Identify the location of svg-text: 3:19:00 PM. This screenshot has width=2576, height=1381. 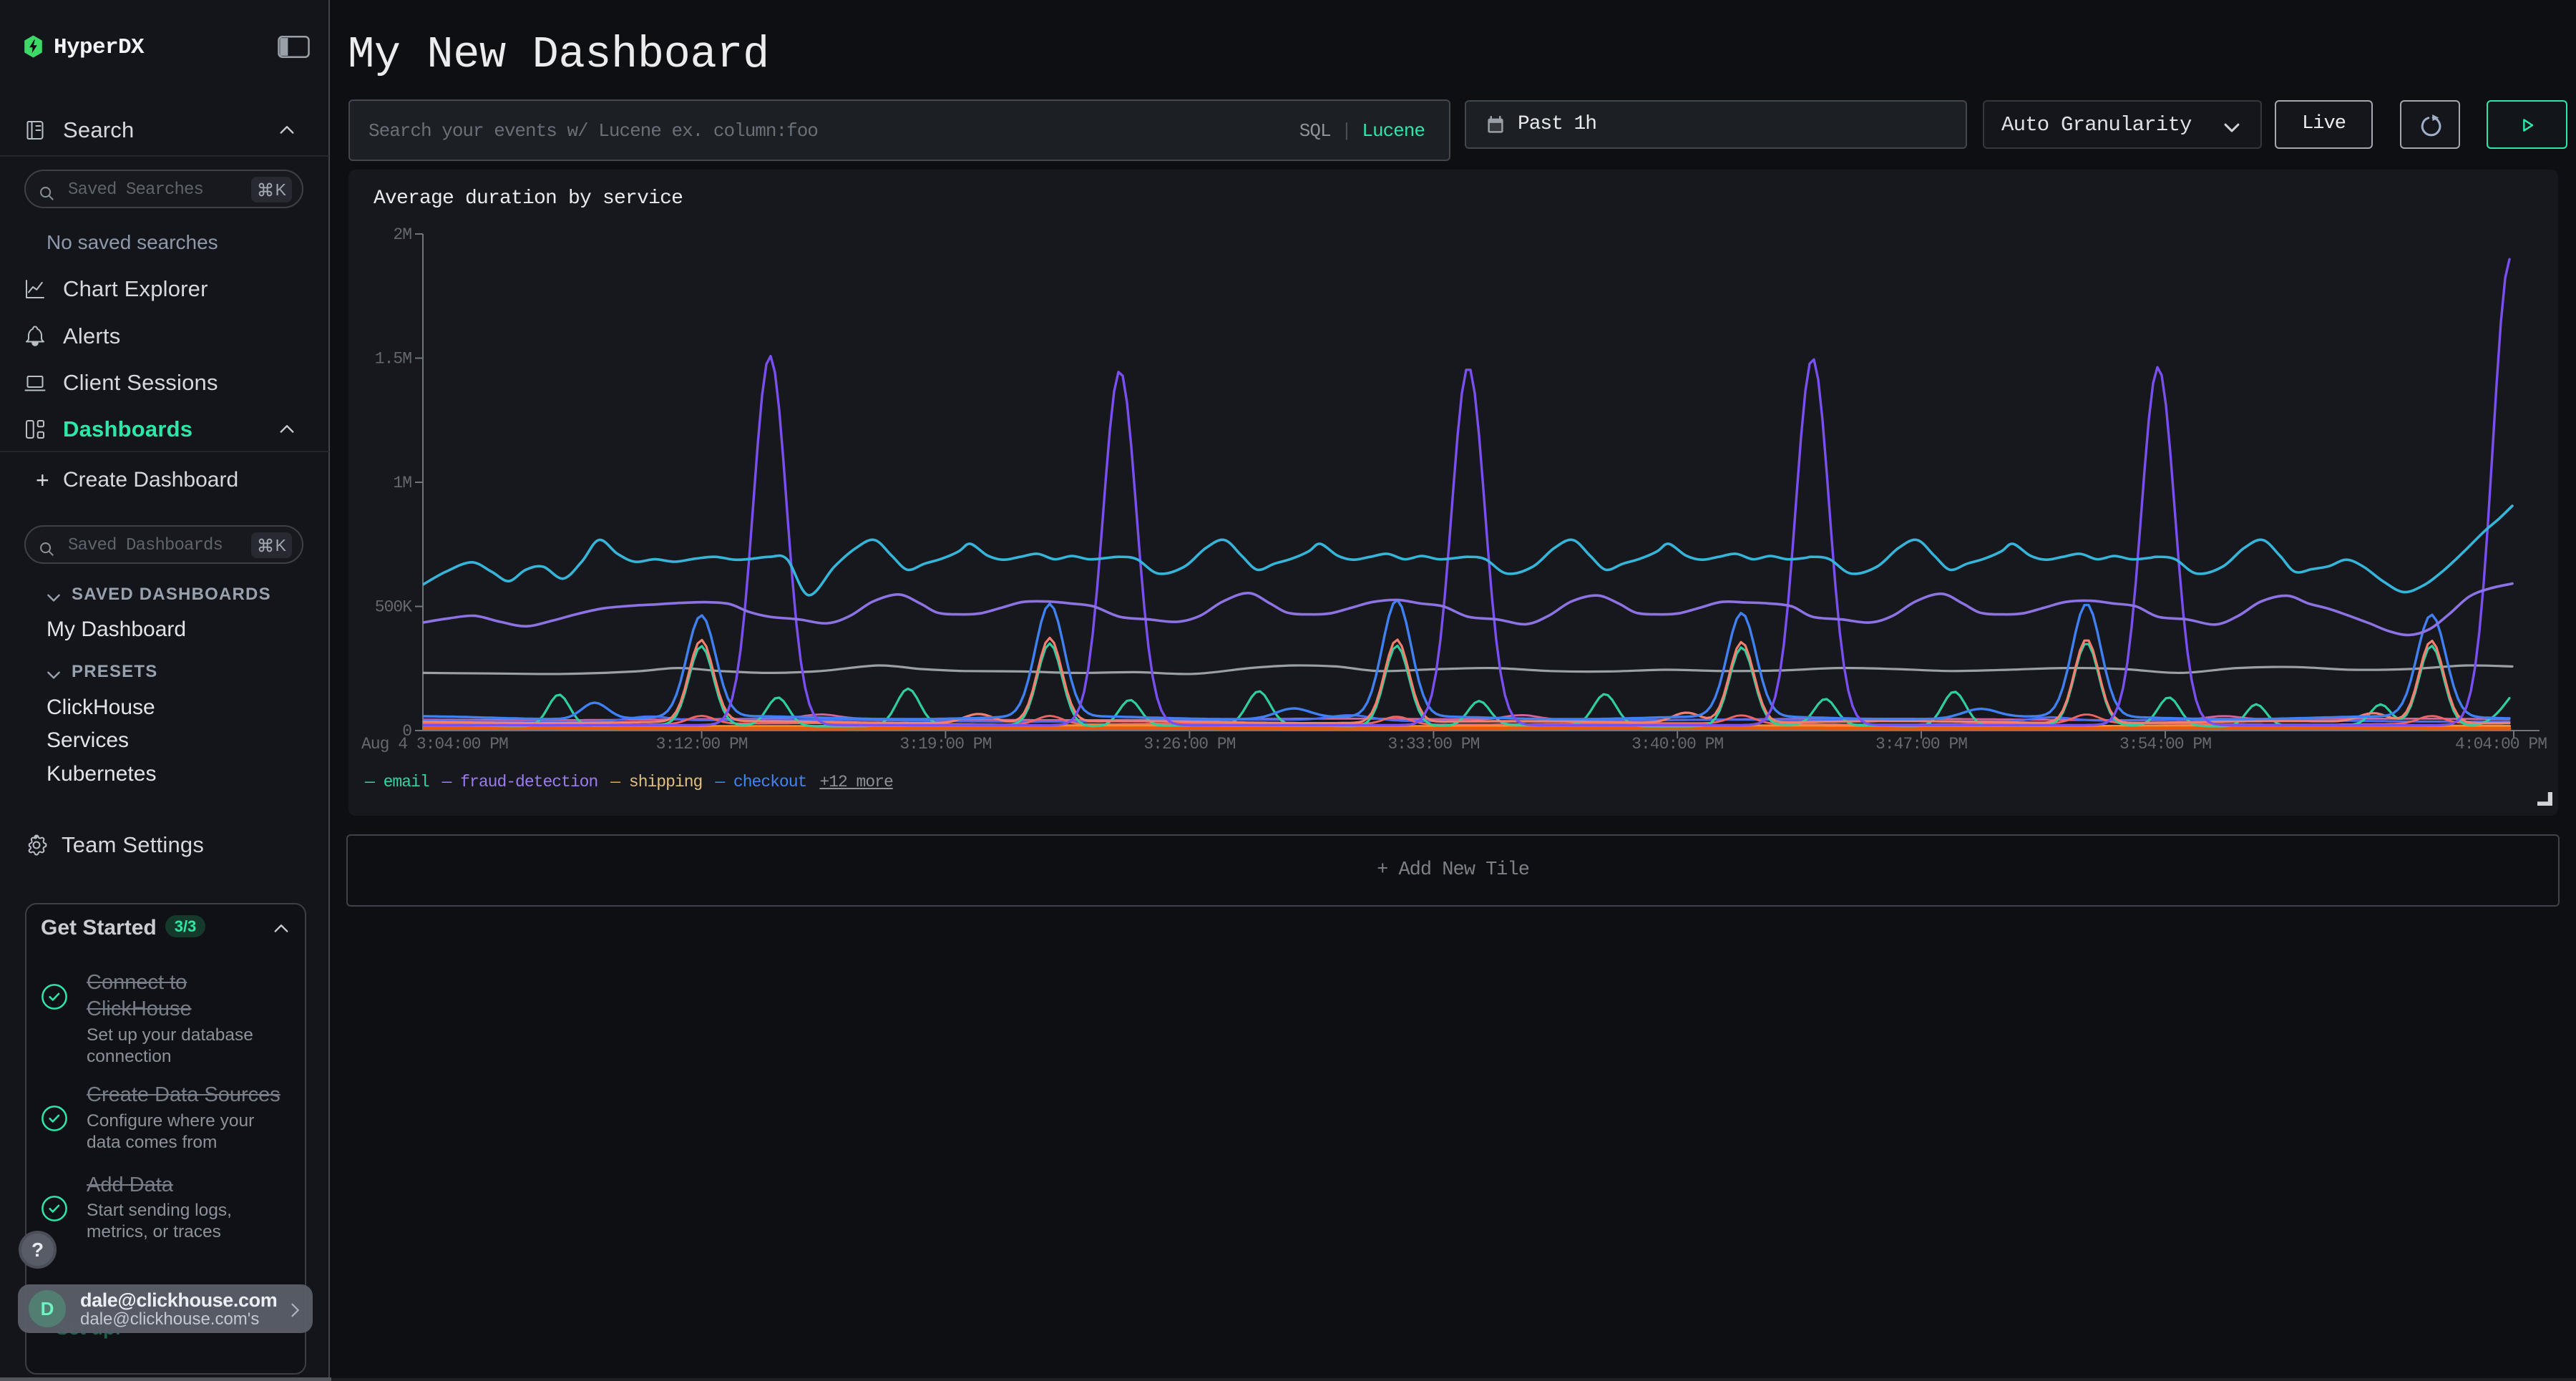
(945, 744).